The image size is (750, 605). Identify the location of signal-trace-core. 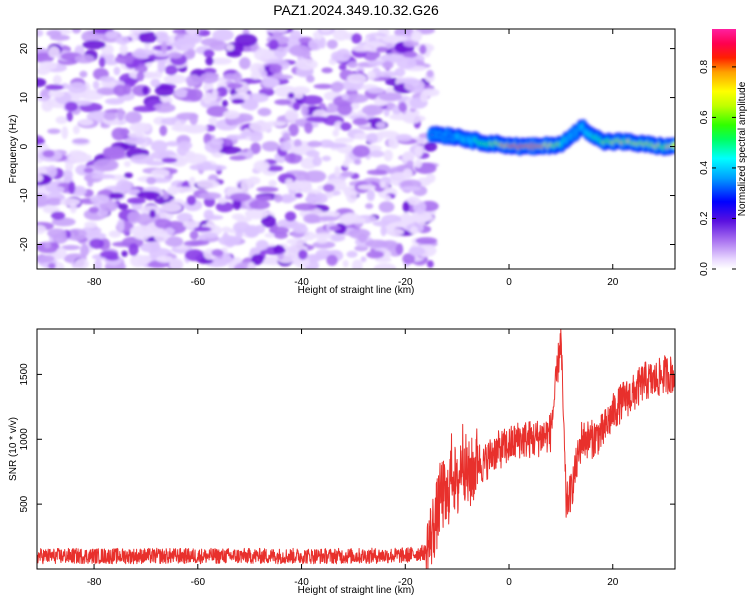
(673, 145).